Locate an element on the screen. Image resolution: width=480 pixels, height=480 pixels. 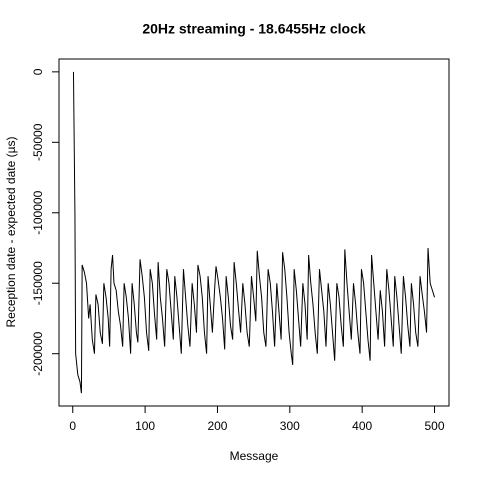
x-axis-label: Message is located at coordinates (254, 456).